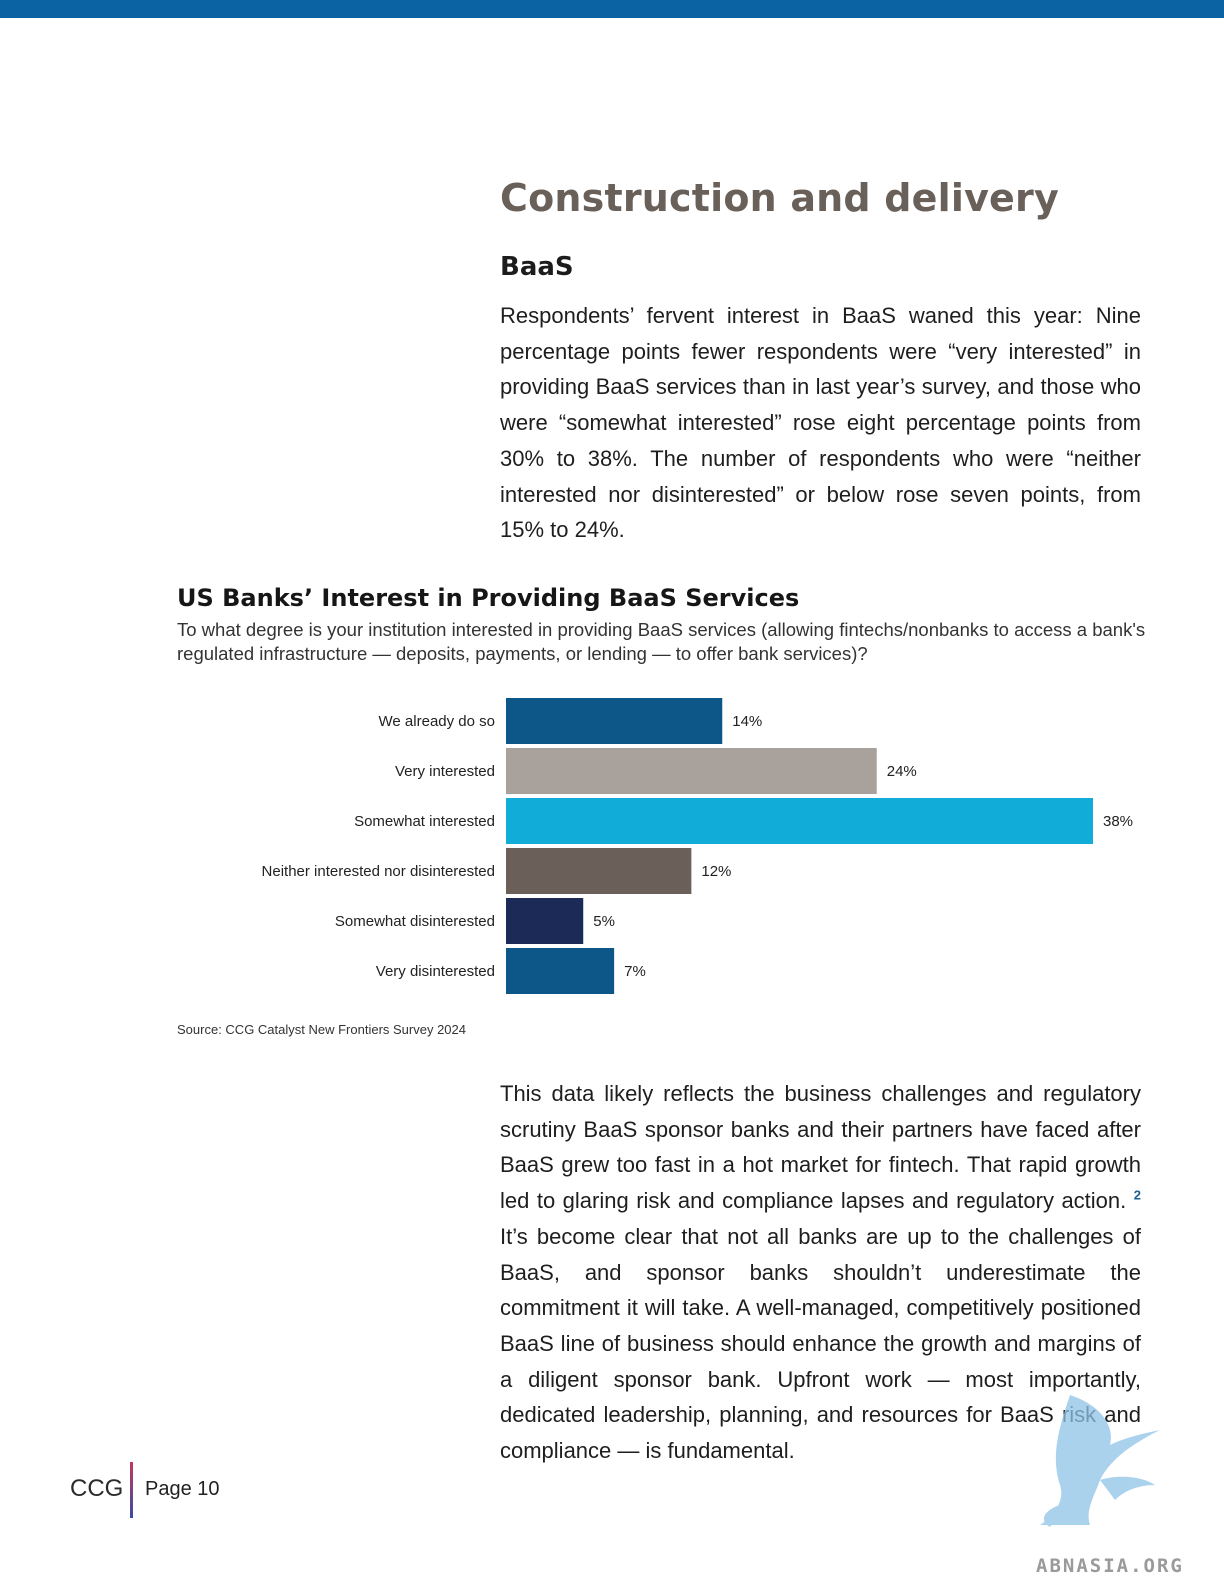  I want to click on category-label: Neither interested nor disinterested, so click(378, 871).